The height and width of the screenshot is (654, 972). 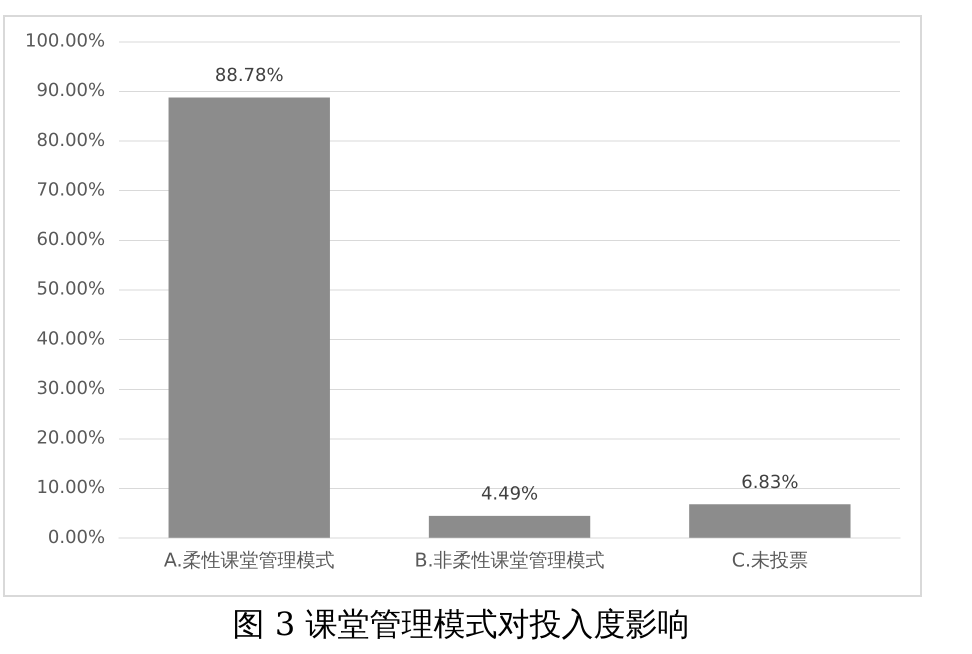 I want to click on text: 图 3 课堂管理模式对投入度影响, so click(x=461, y=624).